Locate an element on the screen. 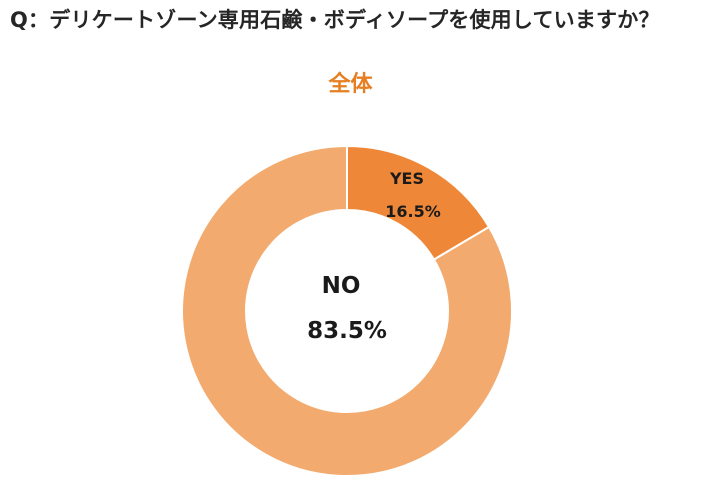 The height and width of the screenshot is (486, 701). label-no-name: NO is located at coordinates (341, 286).